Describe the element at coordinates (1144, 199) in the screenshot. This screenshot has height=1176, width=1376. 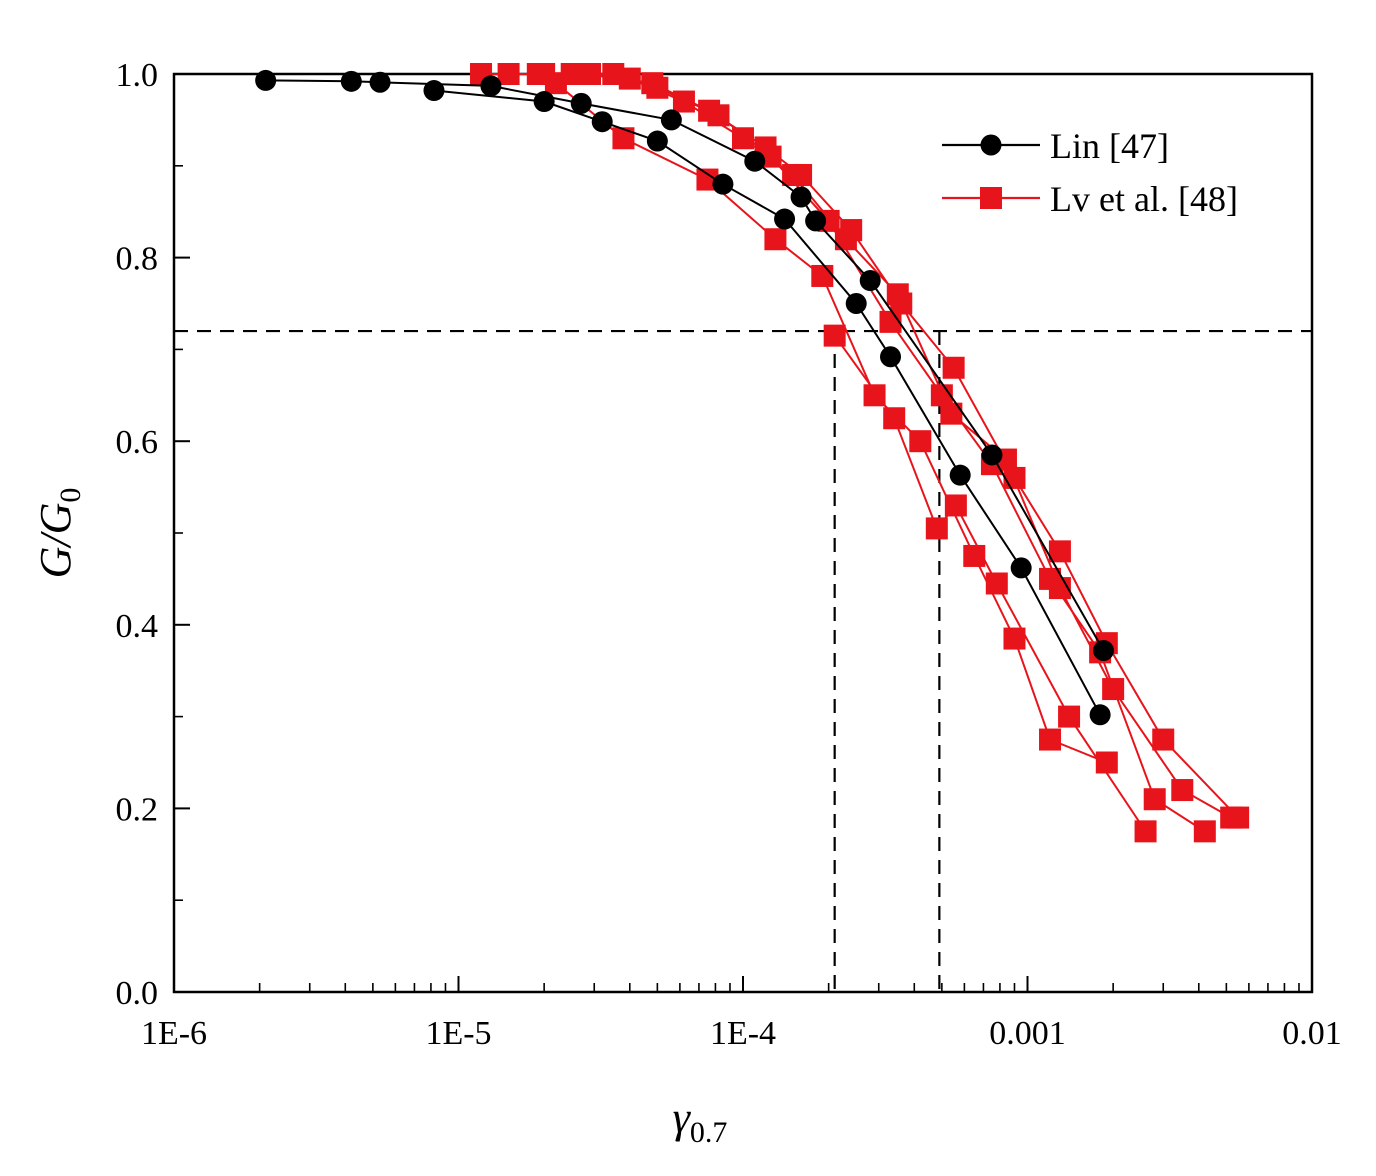
I see `legend-label-lv: Lv et al. [48]` at that location.